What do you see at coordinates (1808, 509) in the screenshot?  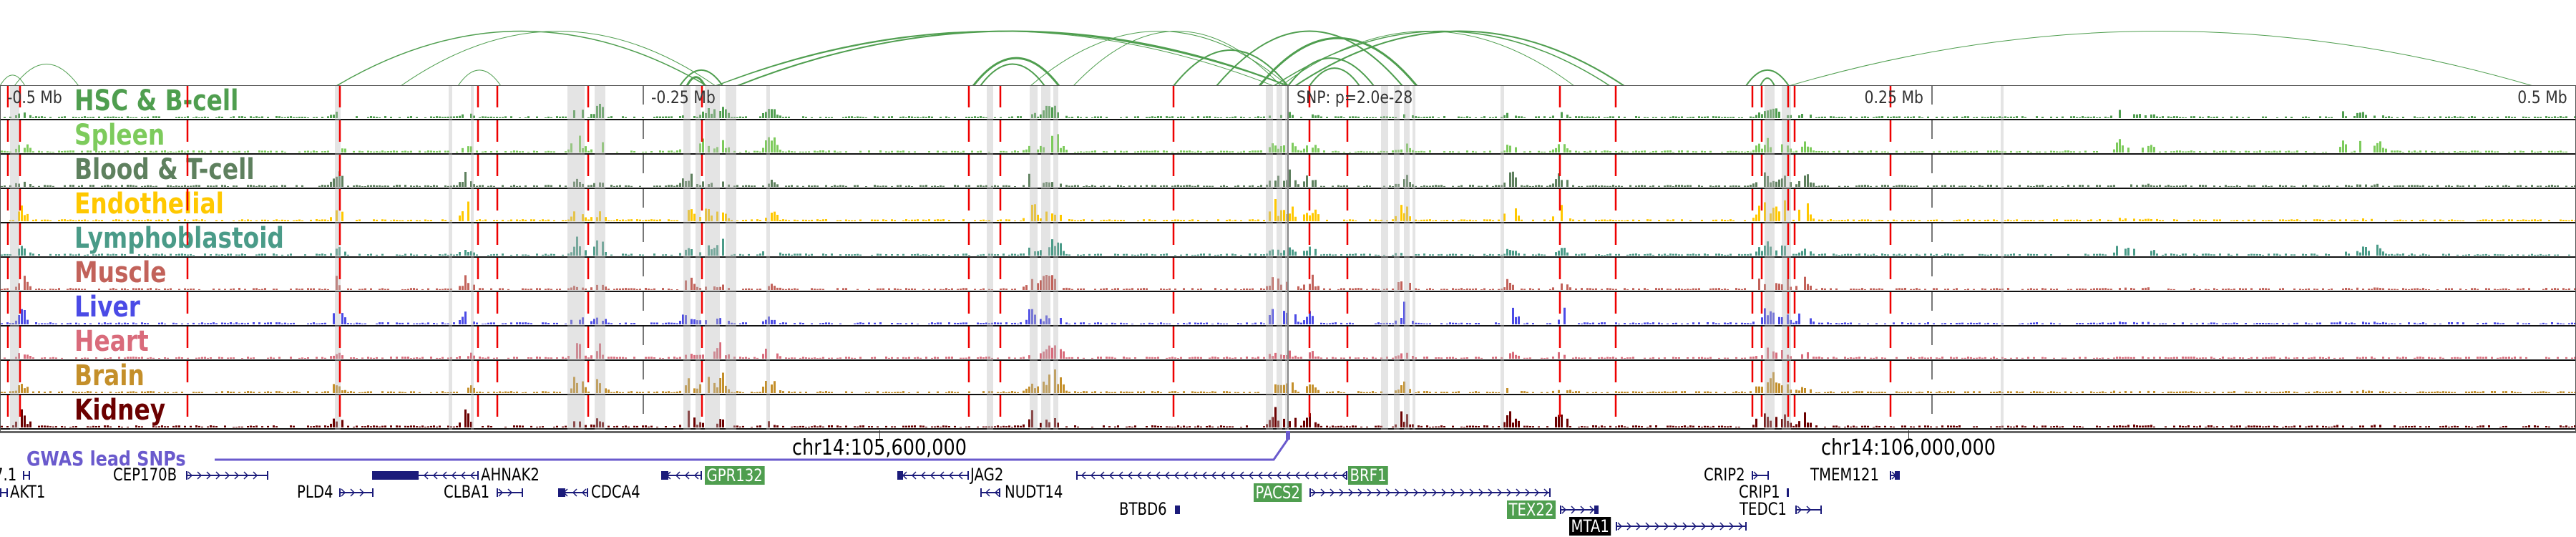 I see `gene-tedc1` at bounding box center [1808, 509].